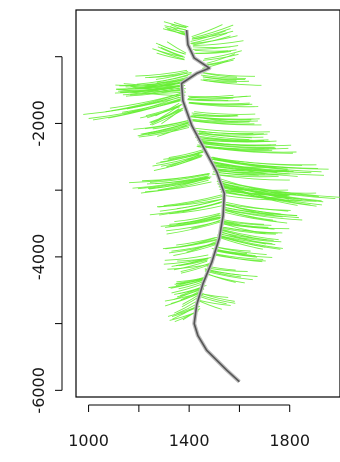 The width and height of the screenshot is (340, 462). What do you see at coordinates (189, 427) in the screenshot?
I see `x-axis: 1000 1400 1800` at bounding box center [189, 427].